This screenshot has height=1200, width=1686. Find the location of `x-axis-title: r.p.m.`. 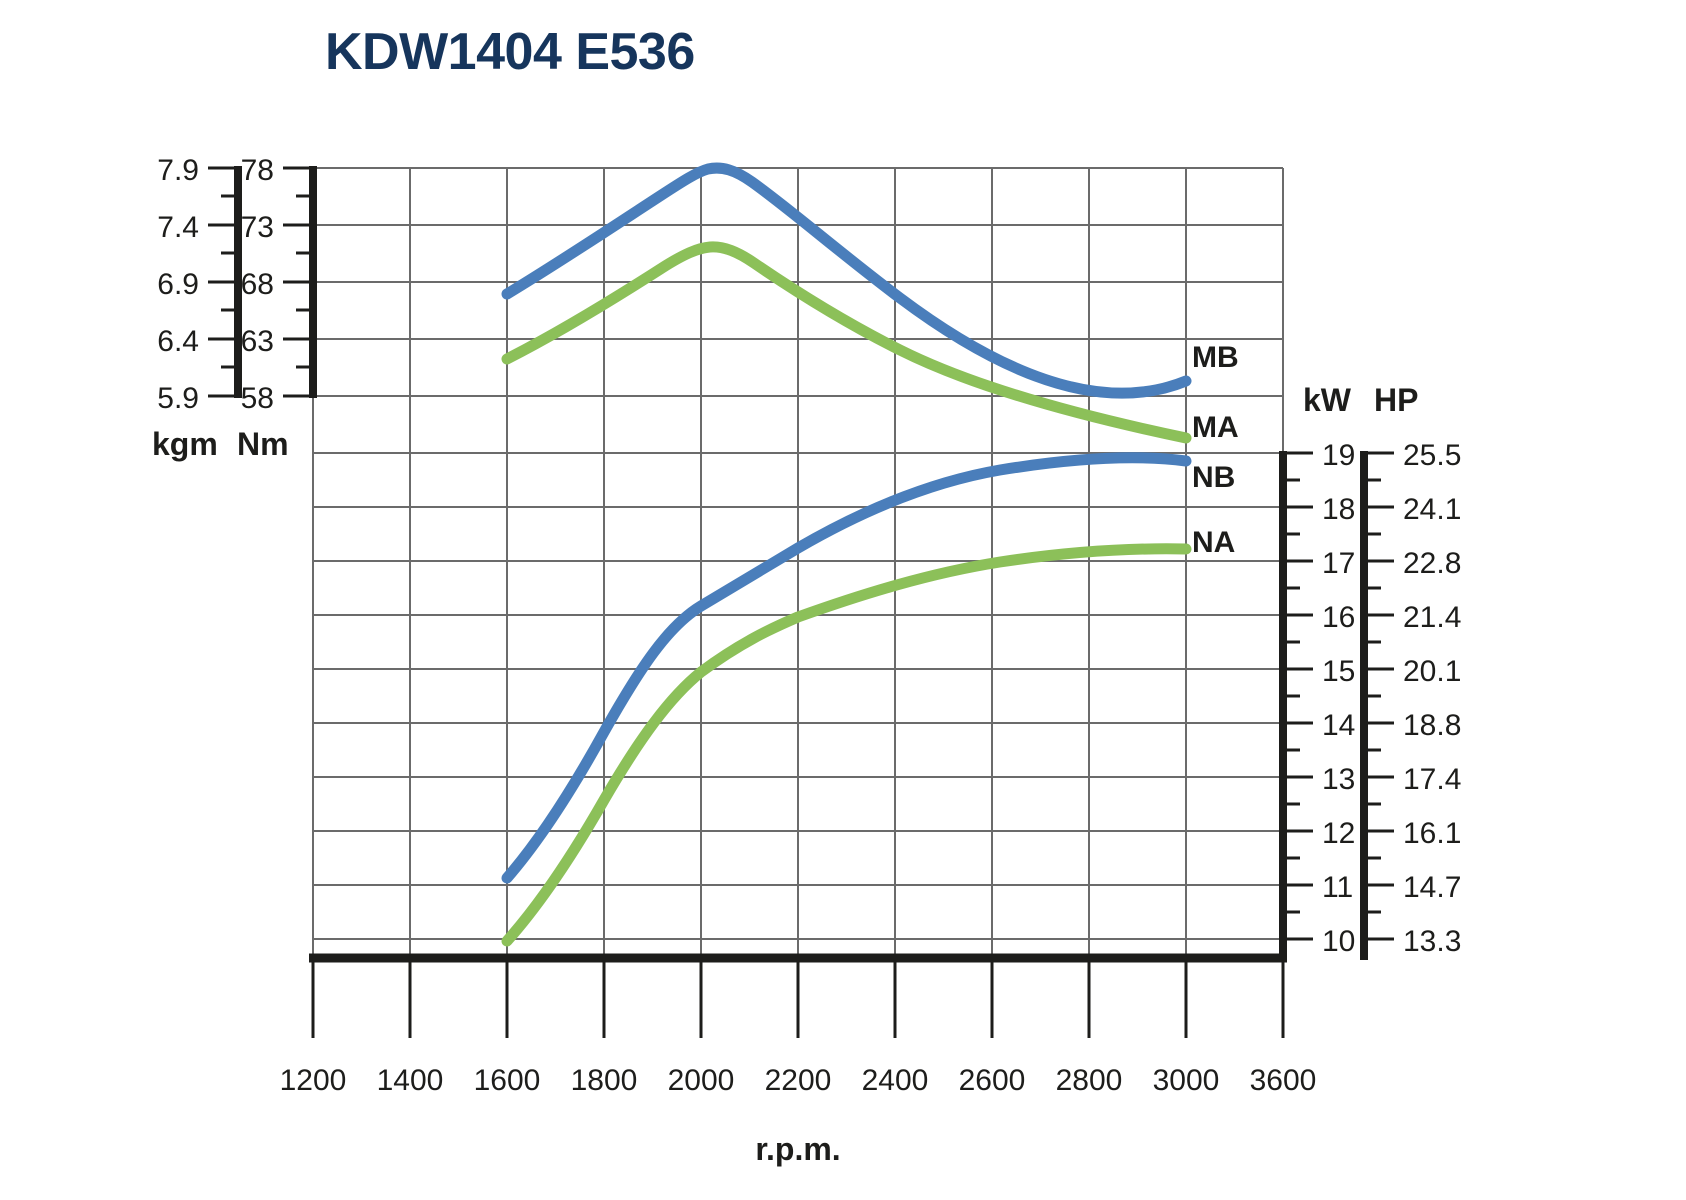

x-axis-title: r.p.m. is located at coordinates (797, 1149).